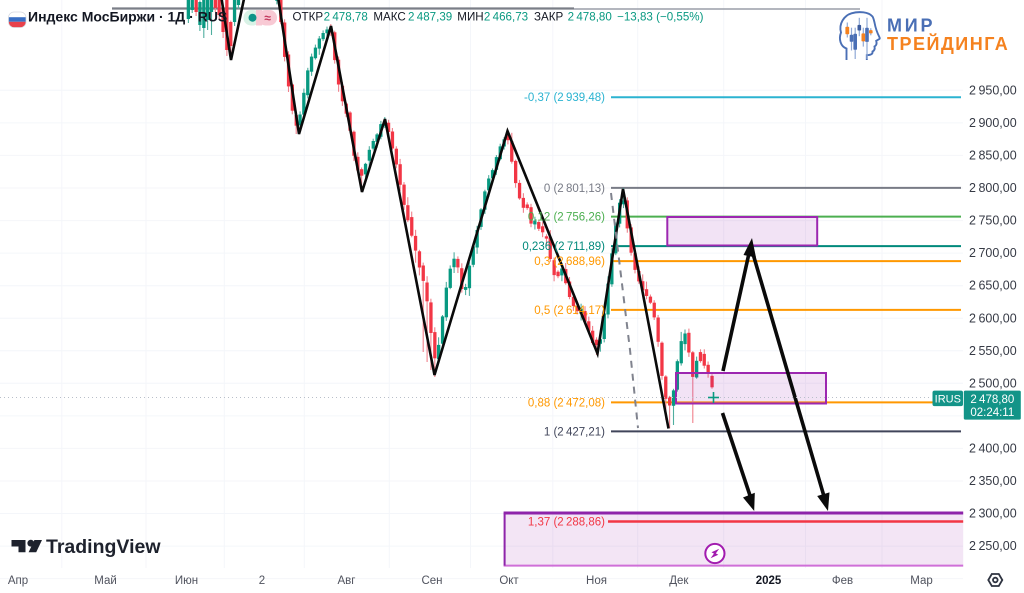 The width and height of the screenshot is (1024, 593). What do you see at coordinates (506, 16) in the screenshot?
I see `svg-text: 2 466,73` at bounding box center [506, 16].